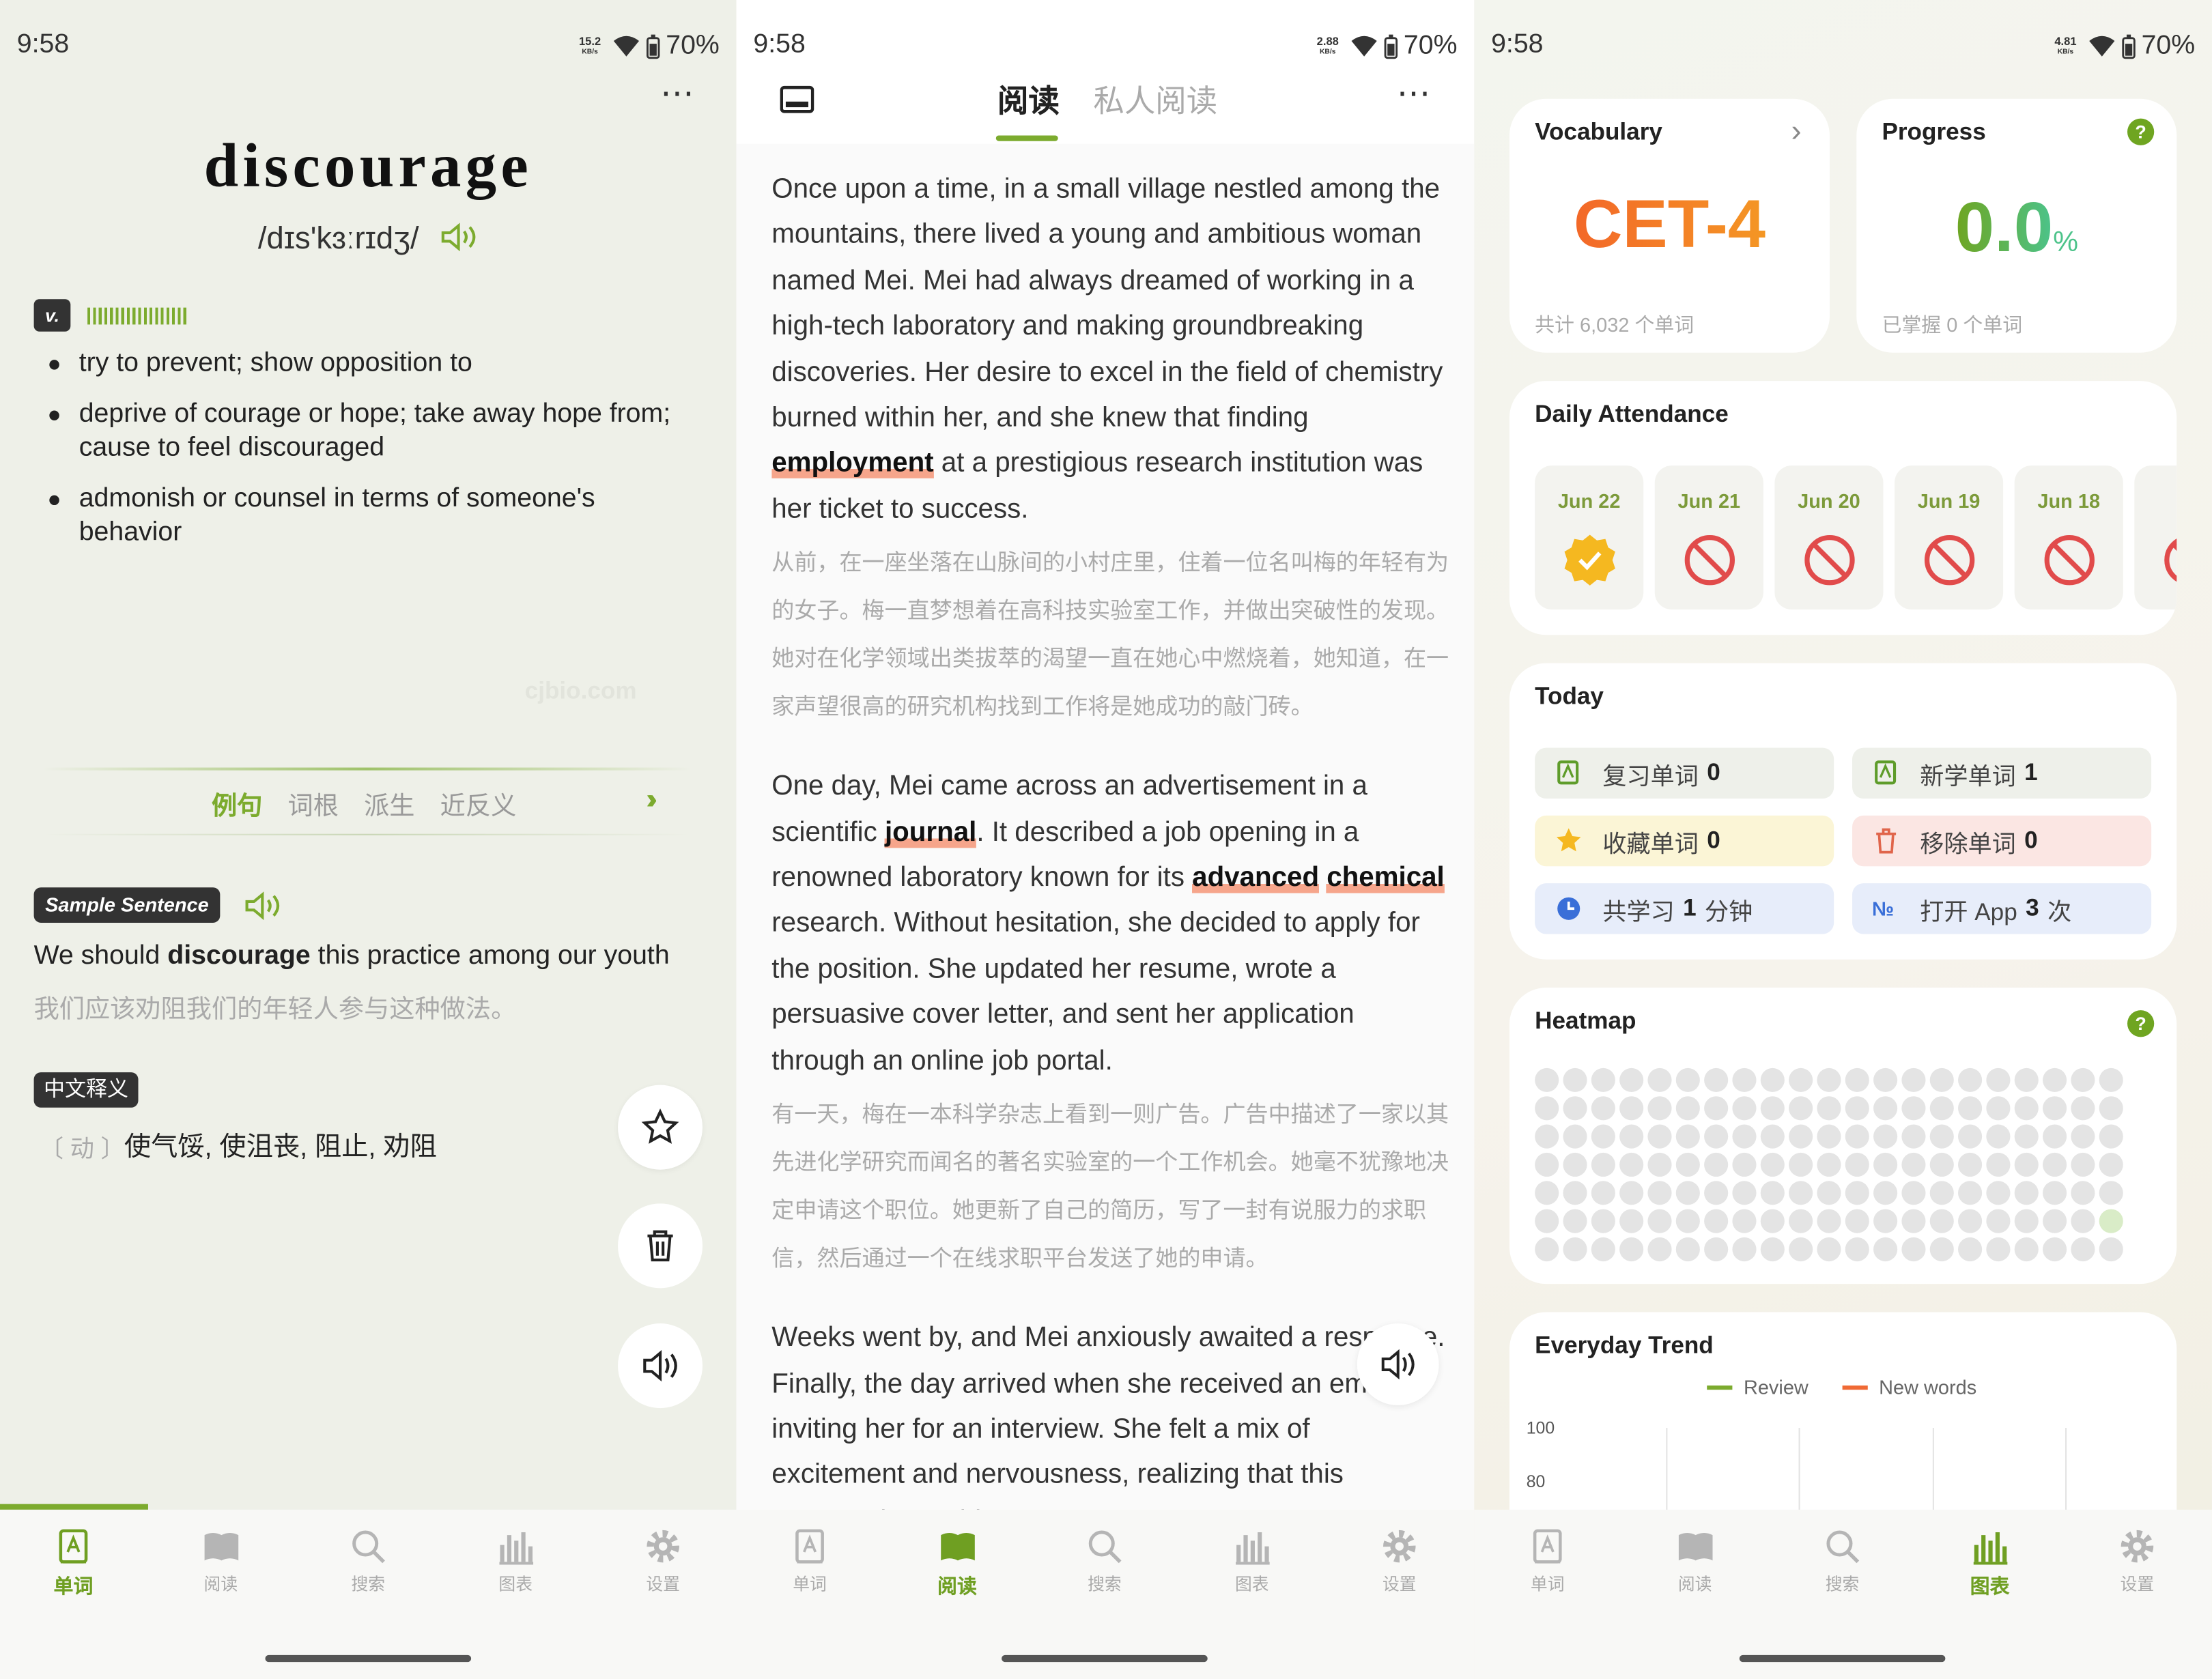  I want to click on nav-label: 搜索, so click(1842, 1584).